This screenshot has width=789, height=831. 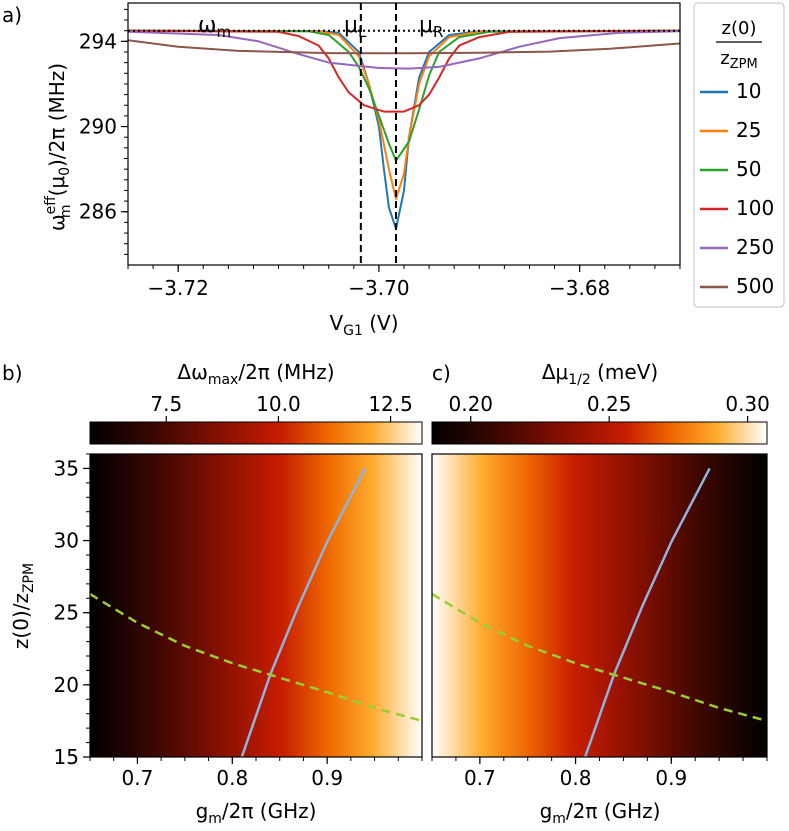 What do you see at coordinates (256, 813) in the screenshot?
I see `panel-b-x-axis-label: gm/2π (GHz)` at bounding box center [256, 813].